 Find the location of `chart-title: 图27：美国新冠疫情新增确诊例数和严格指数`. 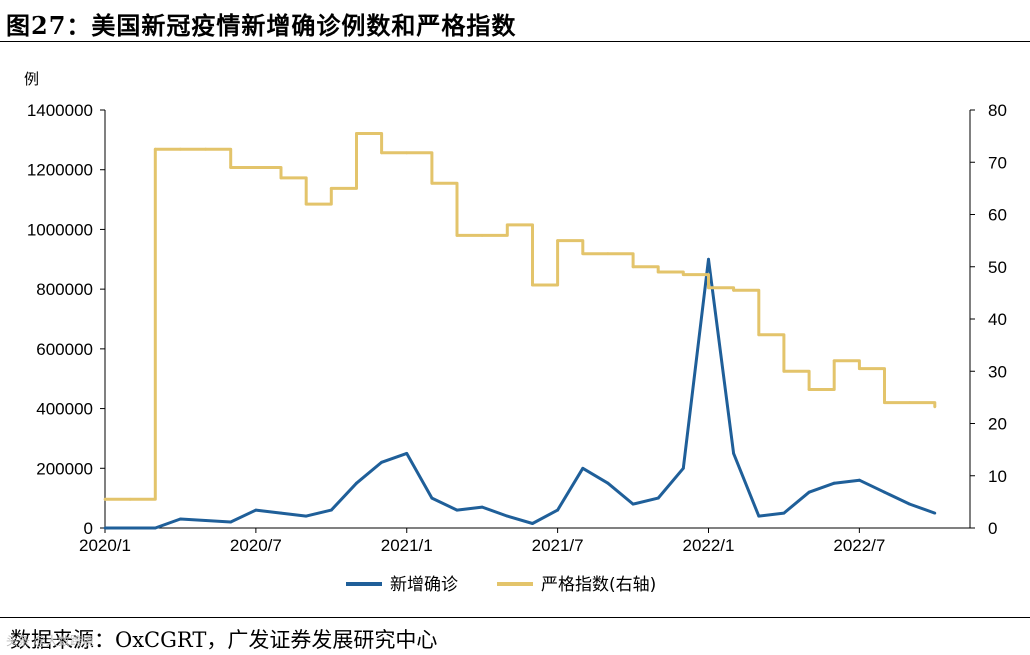

chart-title: 图27：美国新冠疫情新增确诊例数和严格指数 is located at coordinates (261, 25).